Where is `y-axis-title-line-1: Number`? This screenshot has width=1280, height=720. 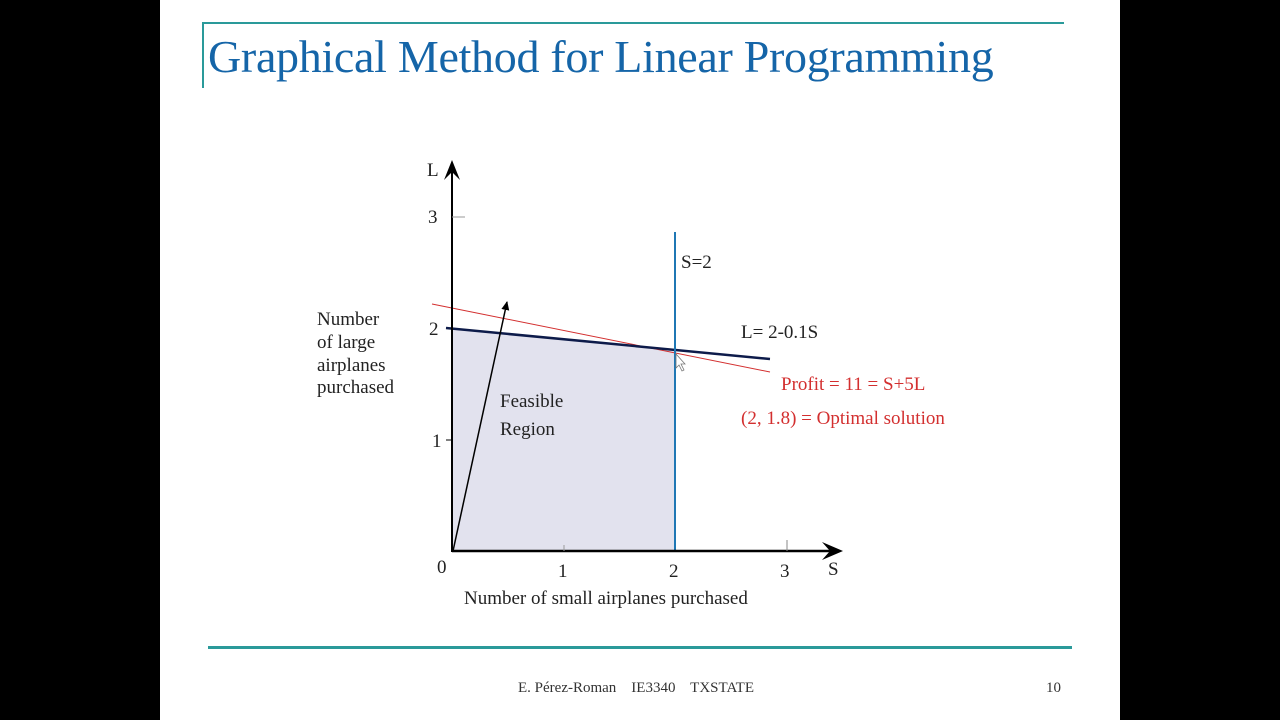
y-axis-title-line-1: Number is located at coordinates (348, 319).